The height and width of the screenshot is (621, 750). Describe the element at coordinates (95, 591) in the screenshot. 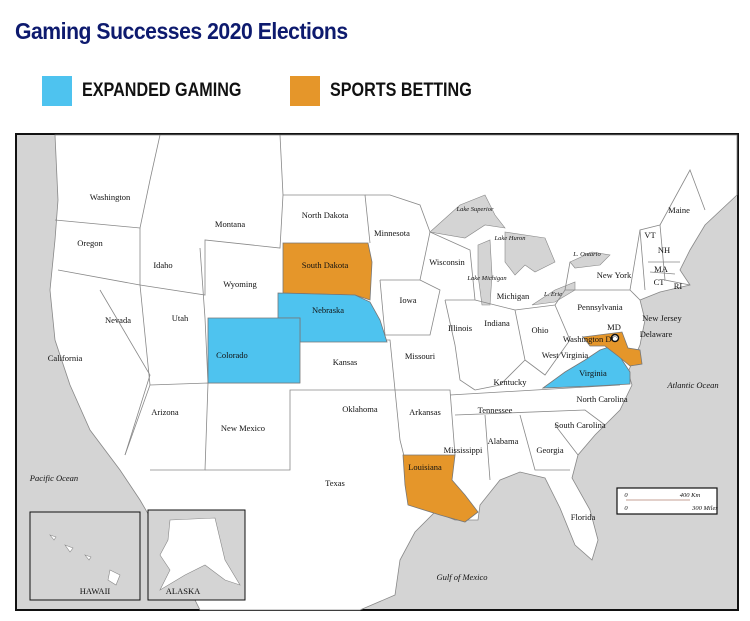

I see `inset-label: HAWAII` at that location.